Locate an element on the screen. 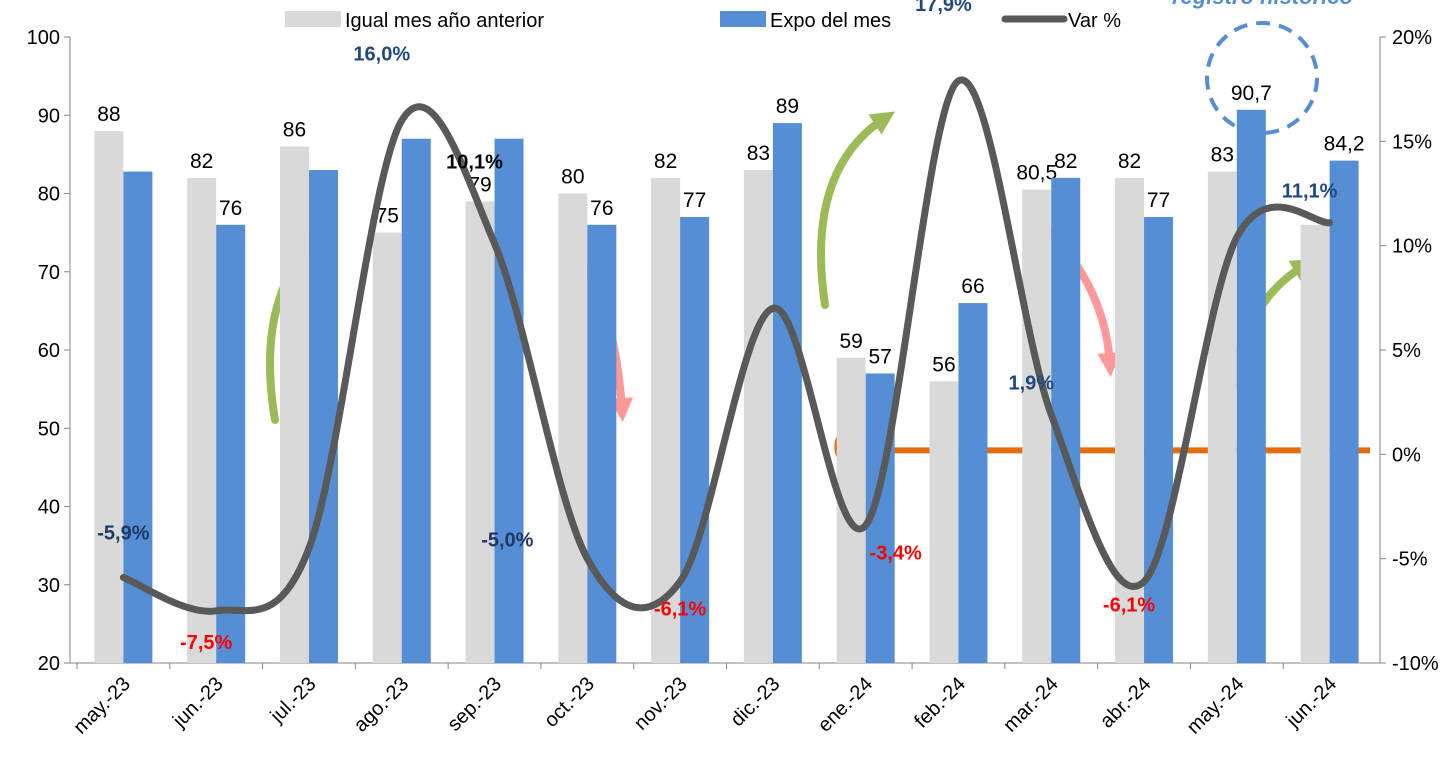 This screenshot has height=760, width=1455. data-label: 80,5 is located at coordinates (1036, 173).